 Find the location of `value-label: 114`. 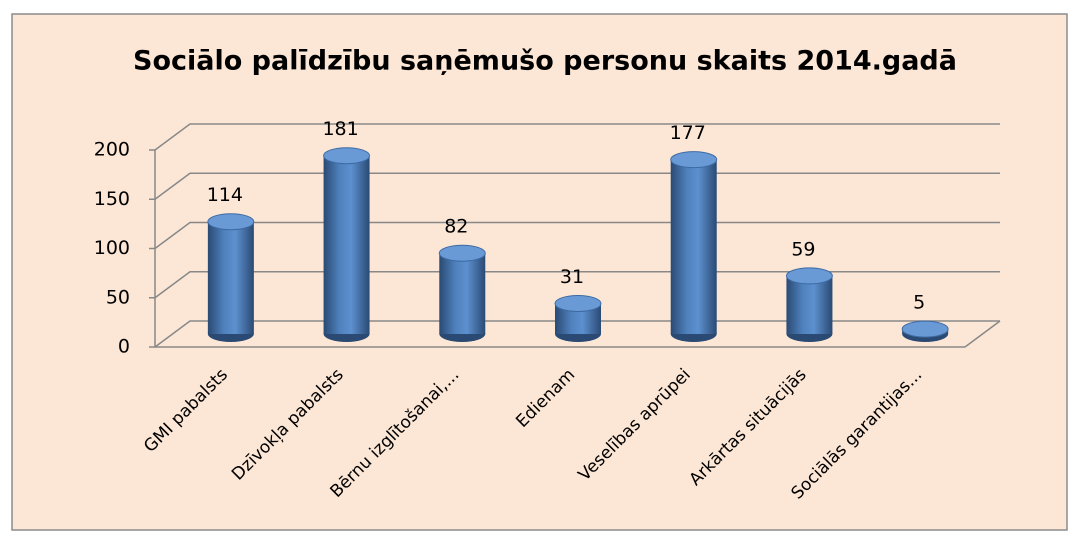

value-label: 114 is located at coordinates (225, 195).